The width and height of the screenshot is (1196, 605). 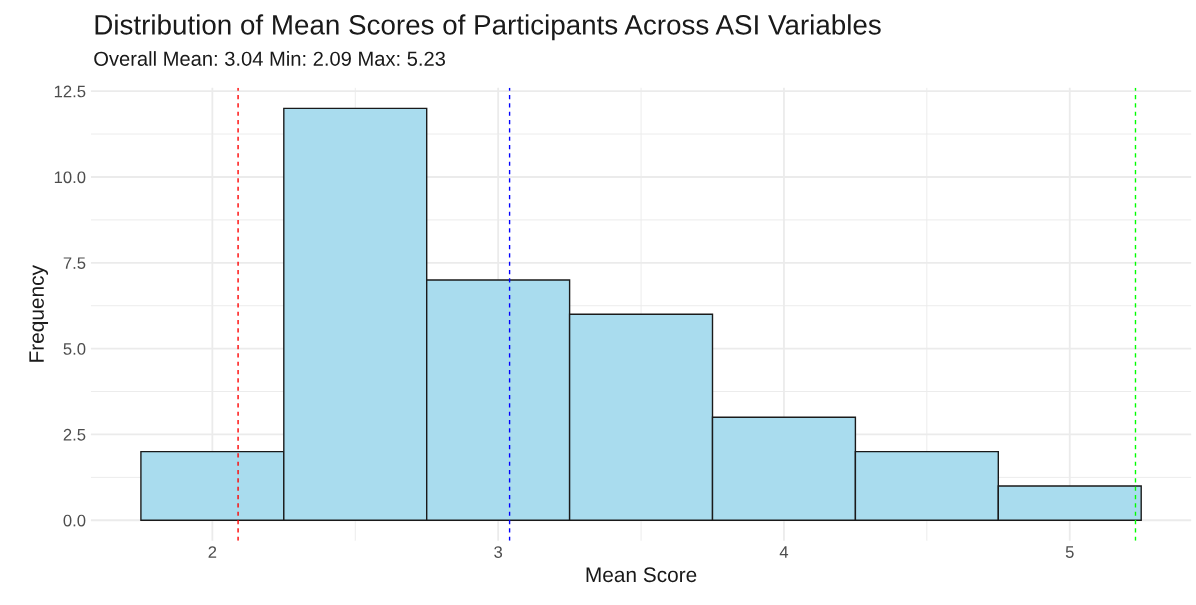 I want to click on chart-title: Distribution of Mean Scores of Participants Across ASI Variables, so click(x=488, y=27).